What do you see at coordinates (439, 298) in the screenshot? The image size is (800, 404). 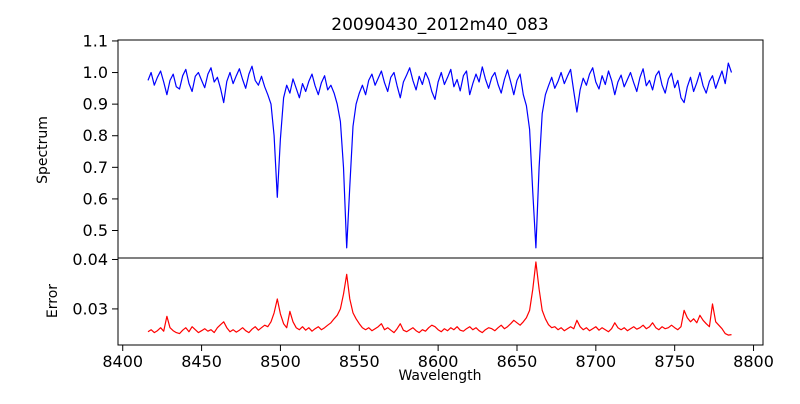 I see `error-line` at bounding box center [439, 298].